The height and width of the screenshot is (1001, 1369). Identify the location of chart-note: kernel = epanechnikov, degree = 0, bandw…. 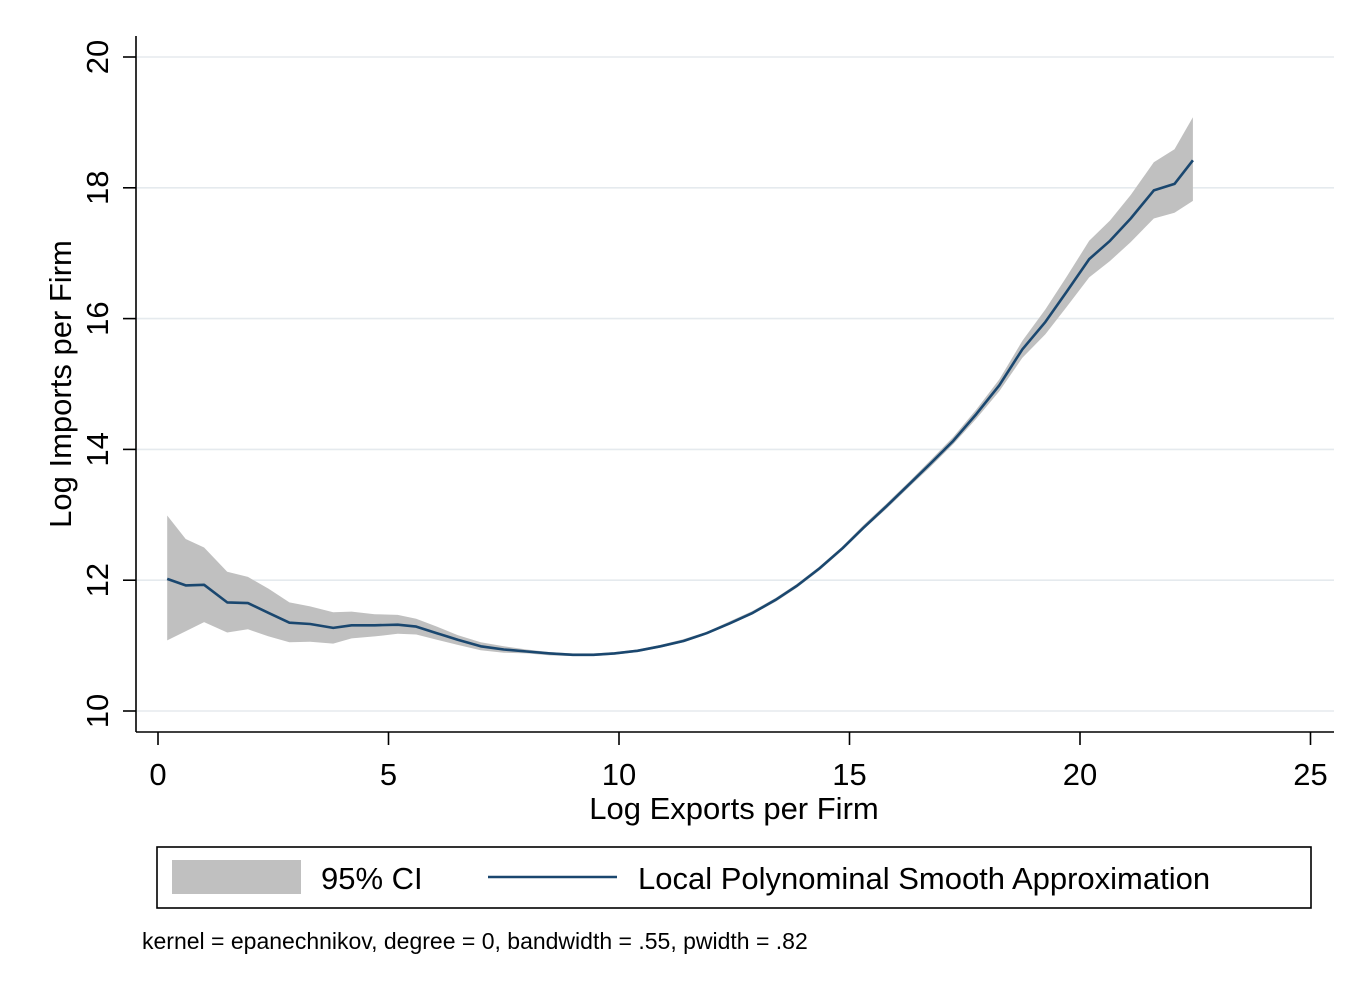
(475, 941).